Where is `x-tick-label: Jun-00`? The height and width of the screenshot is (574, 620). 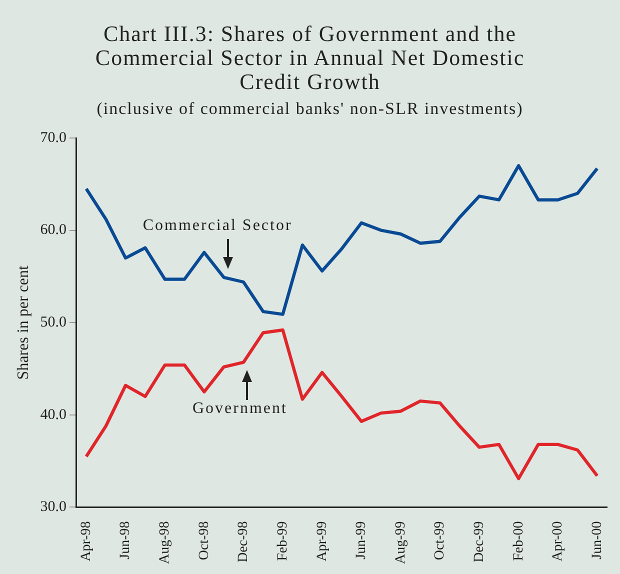
x-tick-label: Jun-00 is located at coordinates (597, 540).